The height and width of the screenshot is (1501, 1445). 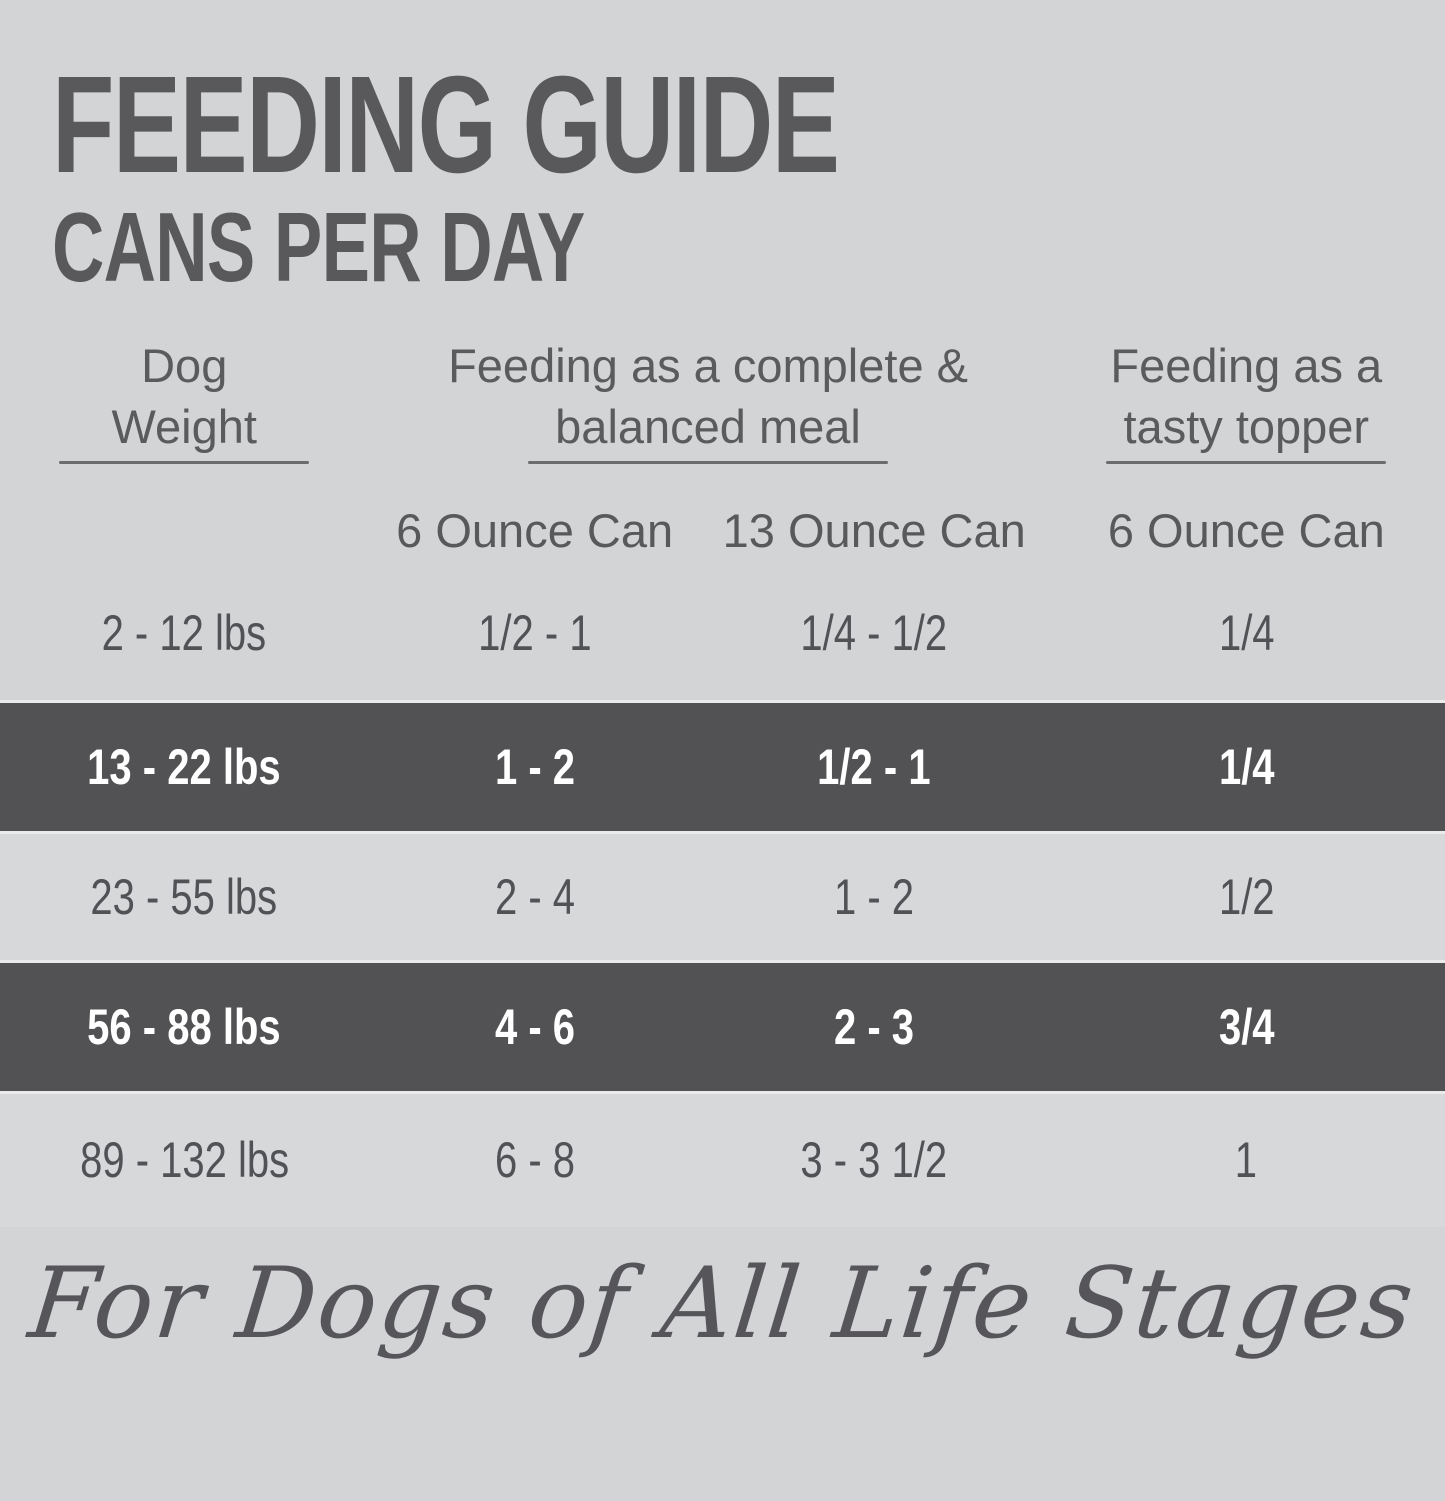 I want to click on footer-tagline: For Dogs of All Life Stages, so click(x=722, y=1304).